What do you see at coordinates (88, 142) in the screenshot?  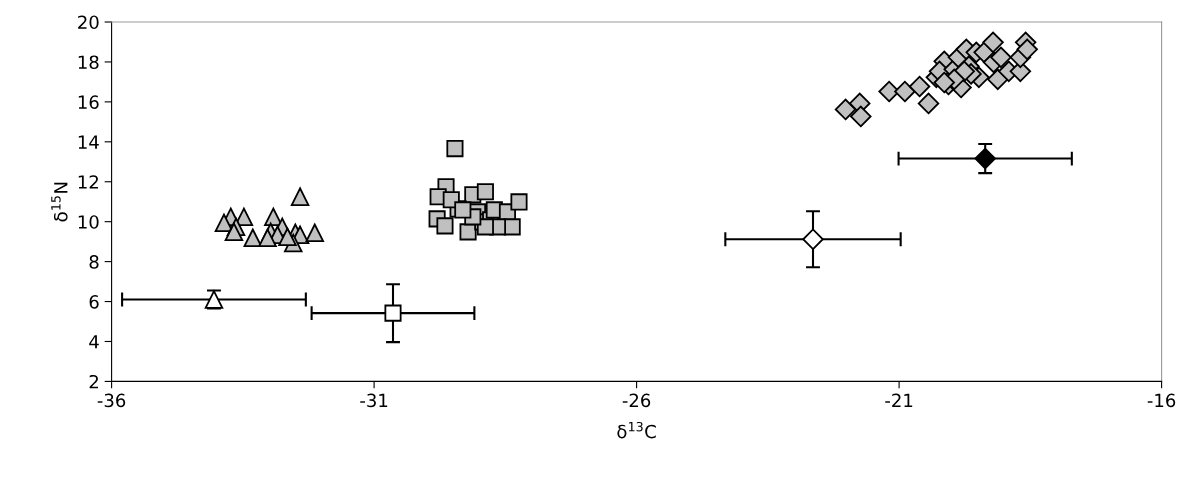 I see `y-tick-label: 14` at bounding box center [88, 142].